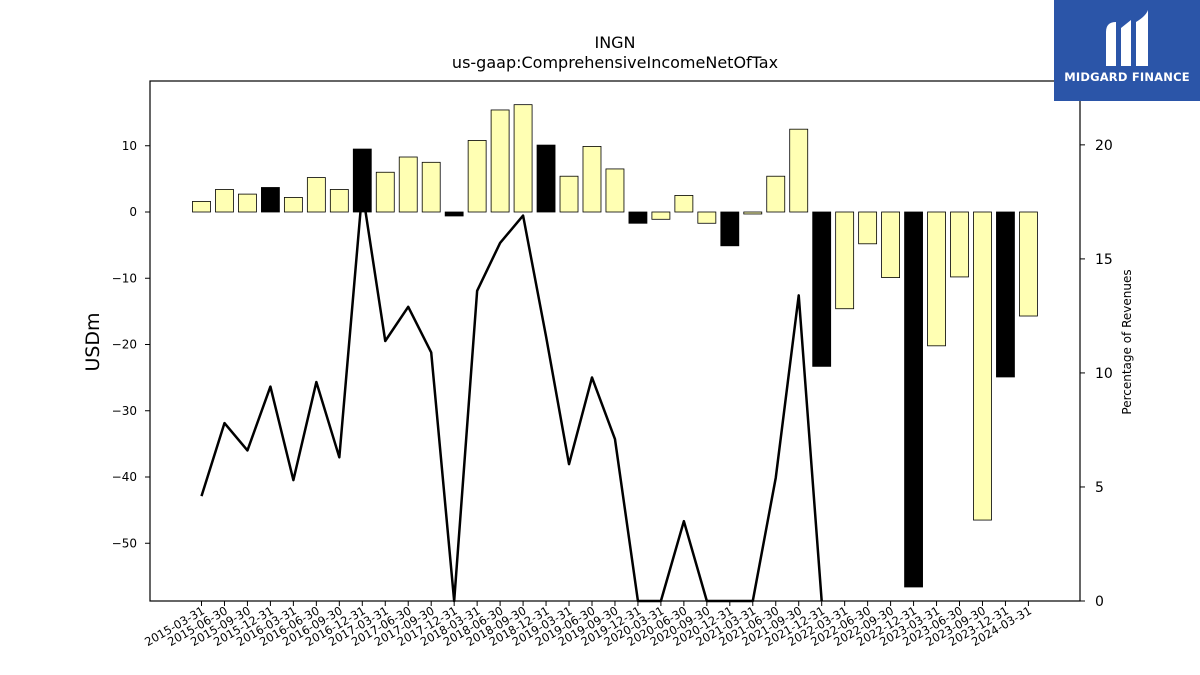 The height and width of the screenshot is (675, 1200). I want to click on y2-tick-label: 0, so click(1099, 602).